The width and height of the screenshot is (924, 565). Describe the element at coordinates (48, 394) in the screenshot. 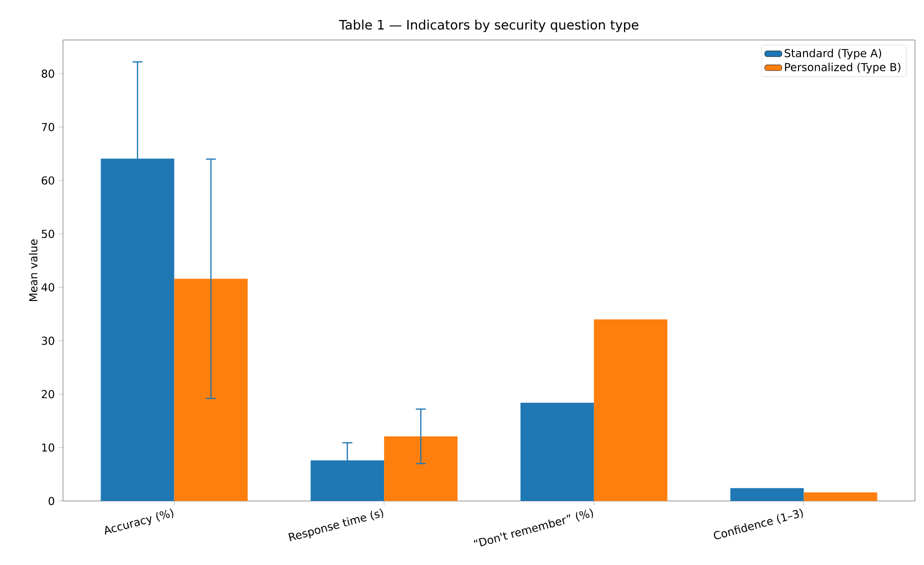

I see `y-tick-label: 20` at that location.